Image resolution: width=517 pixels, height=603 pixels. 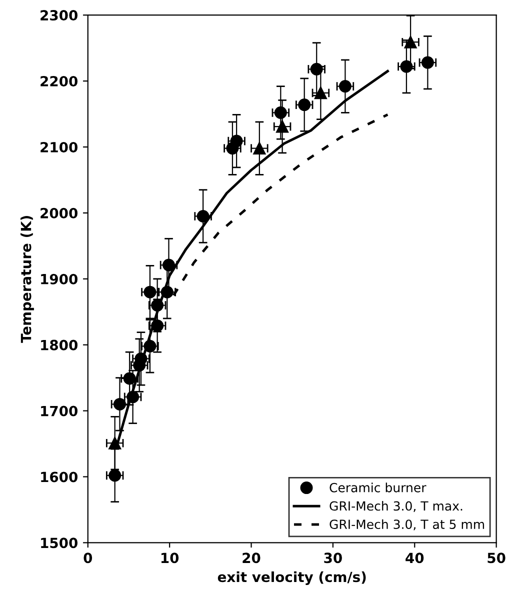 I want to click on legend-label: Ceramic burner, so click(x=378, y=487).